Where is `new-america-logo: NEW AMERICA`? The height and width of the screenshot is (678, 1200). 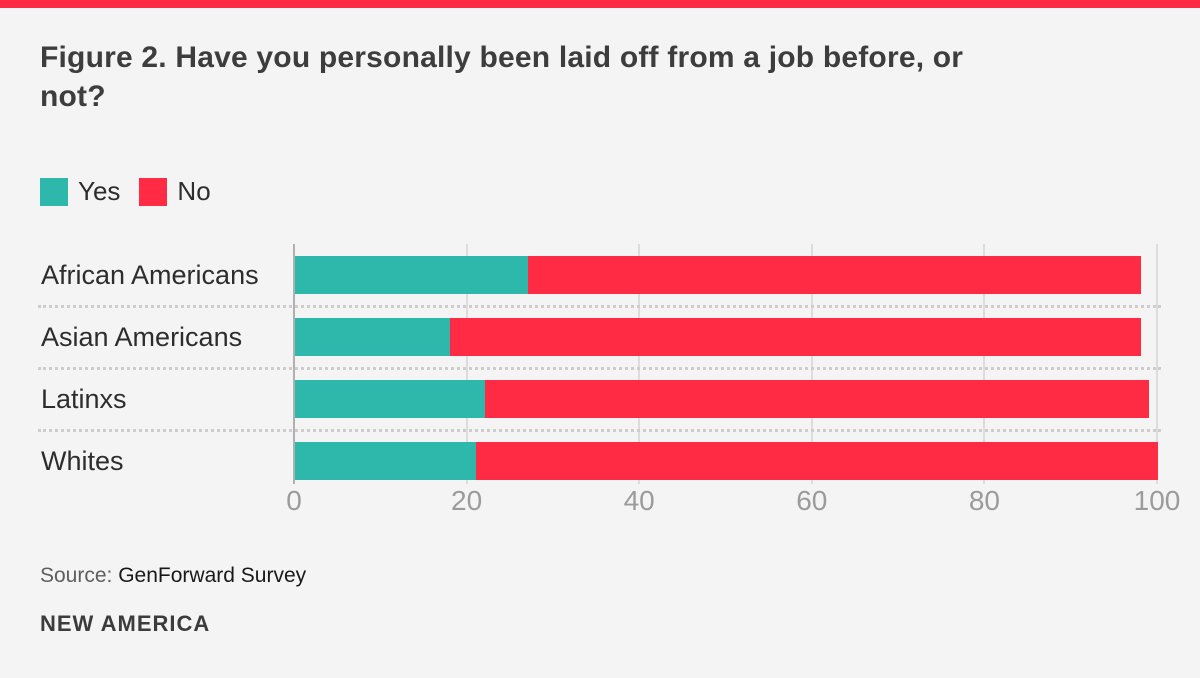
new-america-logo: NEW AMERICA is located at coordinates (125, 623).